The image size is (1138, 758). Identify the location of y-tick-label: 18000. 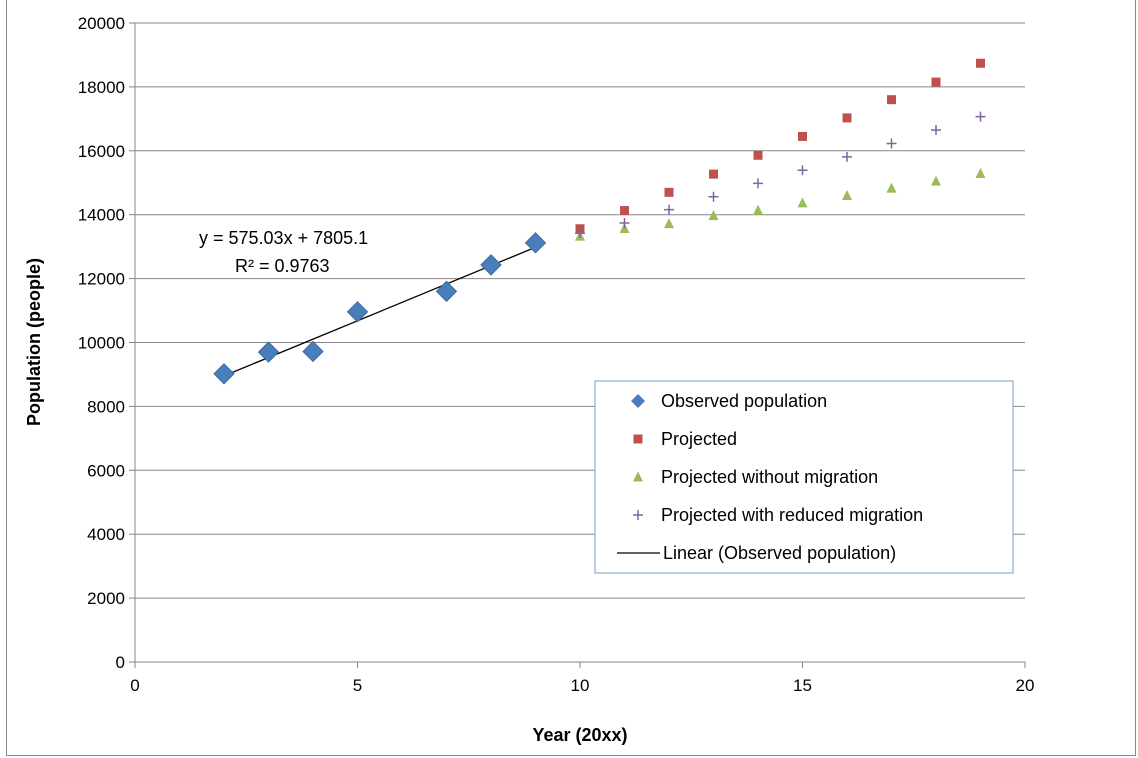
(101, 87).